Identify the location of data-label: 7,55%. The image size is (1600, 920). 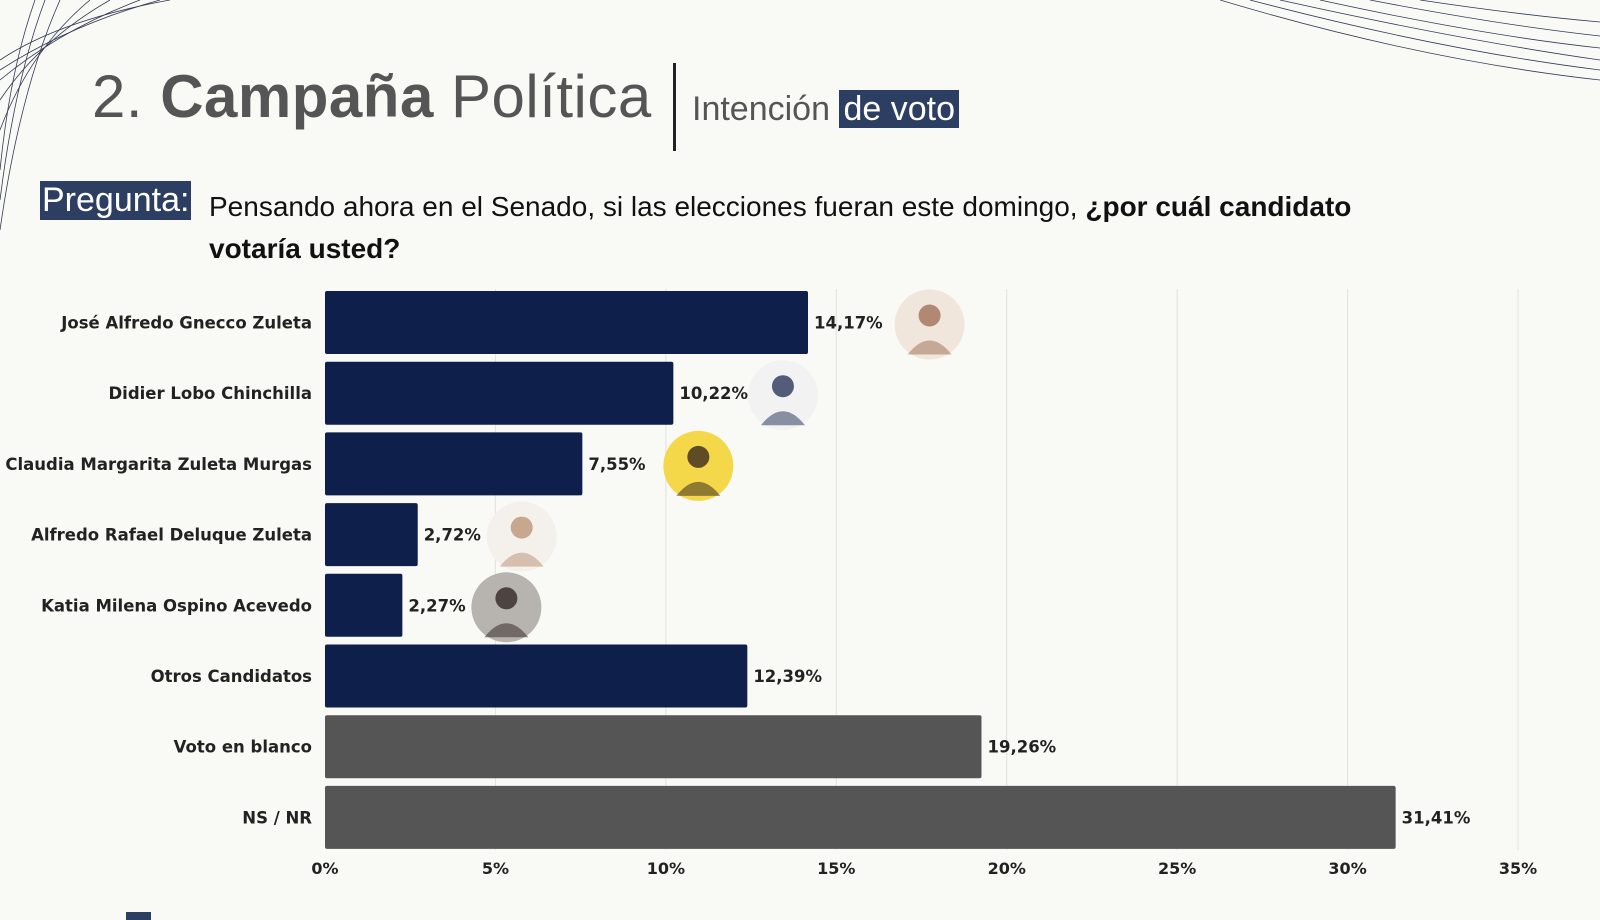
(617, 464).